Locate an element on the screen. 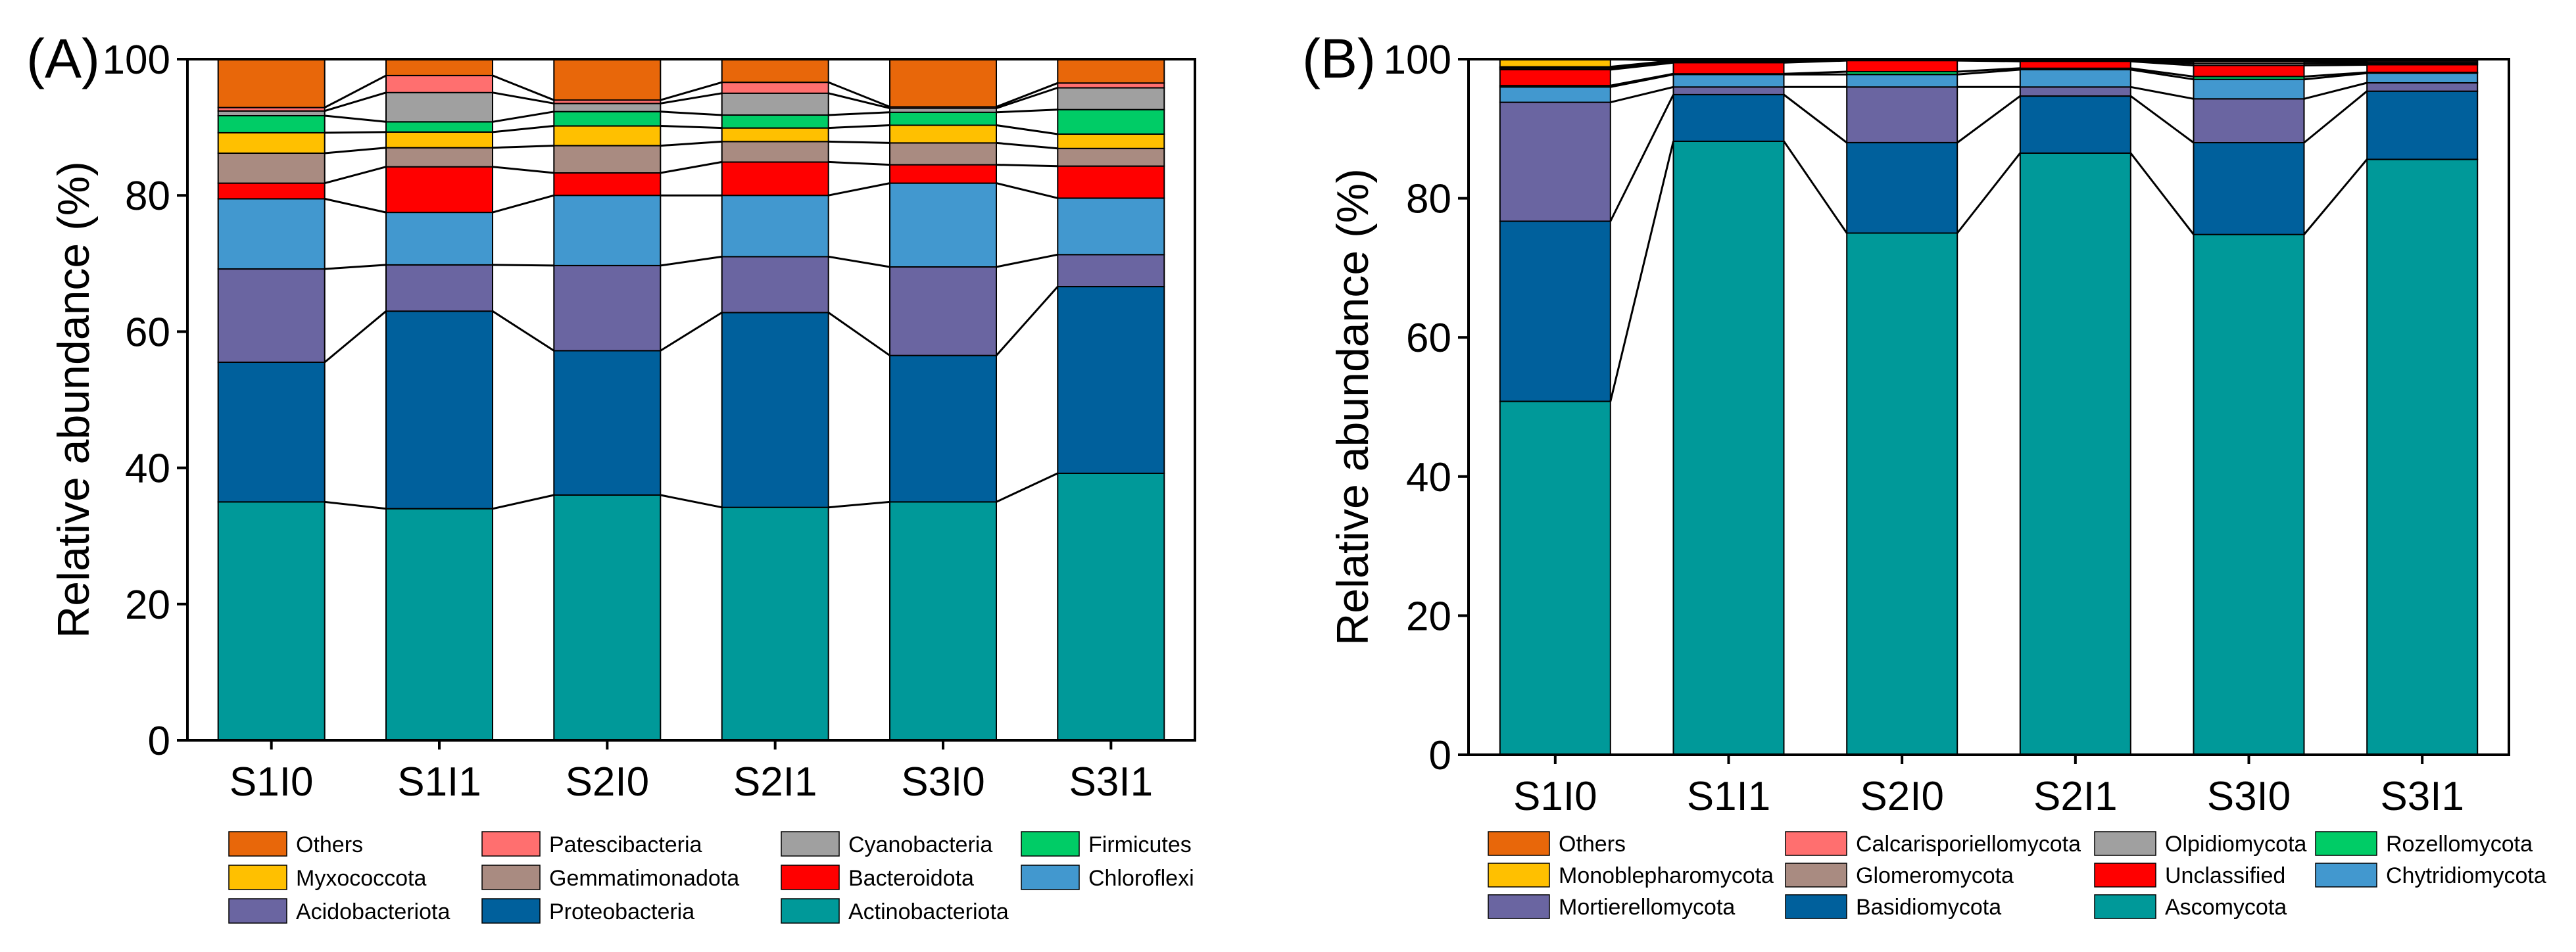 This screenshot has width=2576, height=952. bar-a-s2i0-myxococcota is located at coordinates (607, 136).